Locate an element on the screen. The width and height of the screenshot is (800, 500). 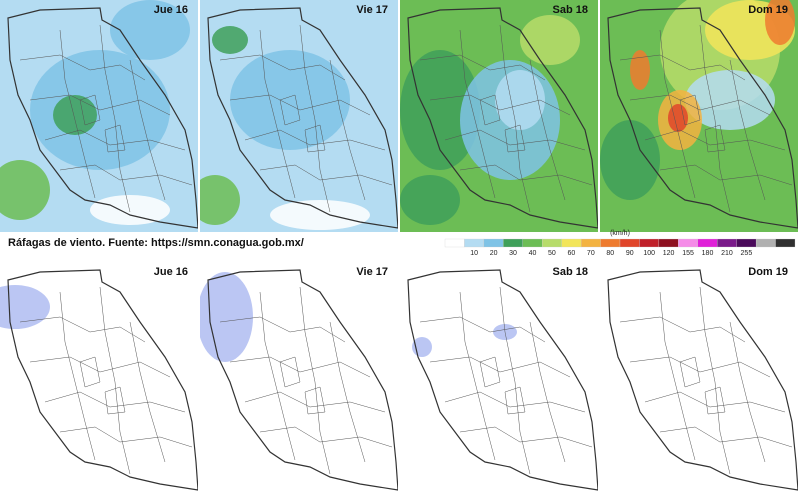
legend-tick: 180 is located at coordinates (708, 253).